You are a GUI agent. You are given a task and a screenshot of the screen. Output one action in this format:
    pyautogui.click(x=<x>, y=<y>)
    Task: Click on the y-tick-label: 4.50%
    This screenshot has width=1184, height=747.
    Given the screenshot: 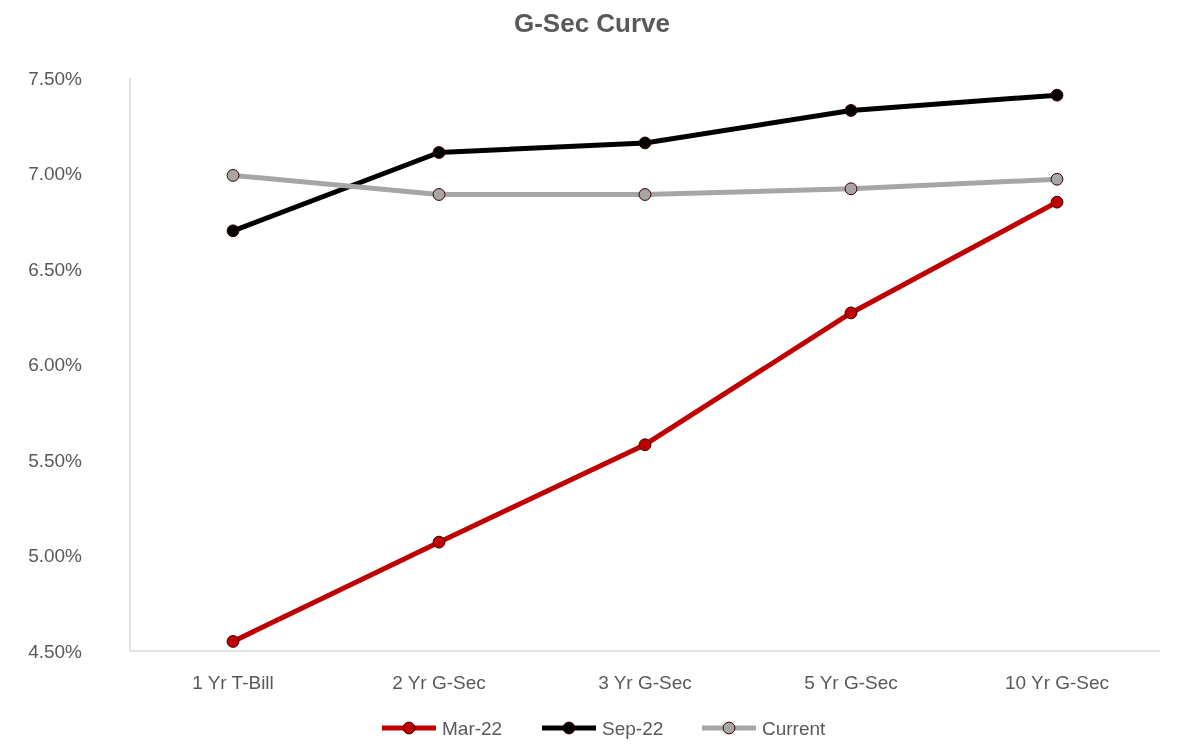 What is the action you would take?
    pyautogui.click(x=55, y=651)
    